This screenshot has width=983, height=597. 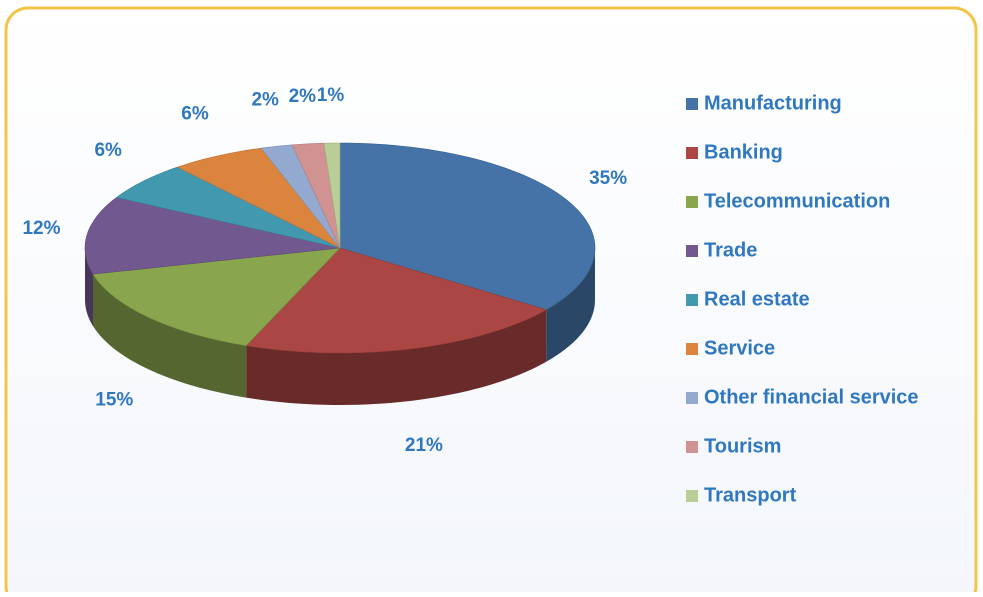 What do you see at coordinates (797, 201) in the screenshot?
I see `legend-label: Telecommunication` at bounding box center [797, 201].